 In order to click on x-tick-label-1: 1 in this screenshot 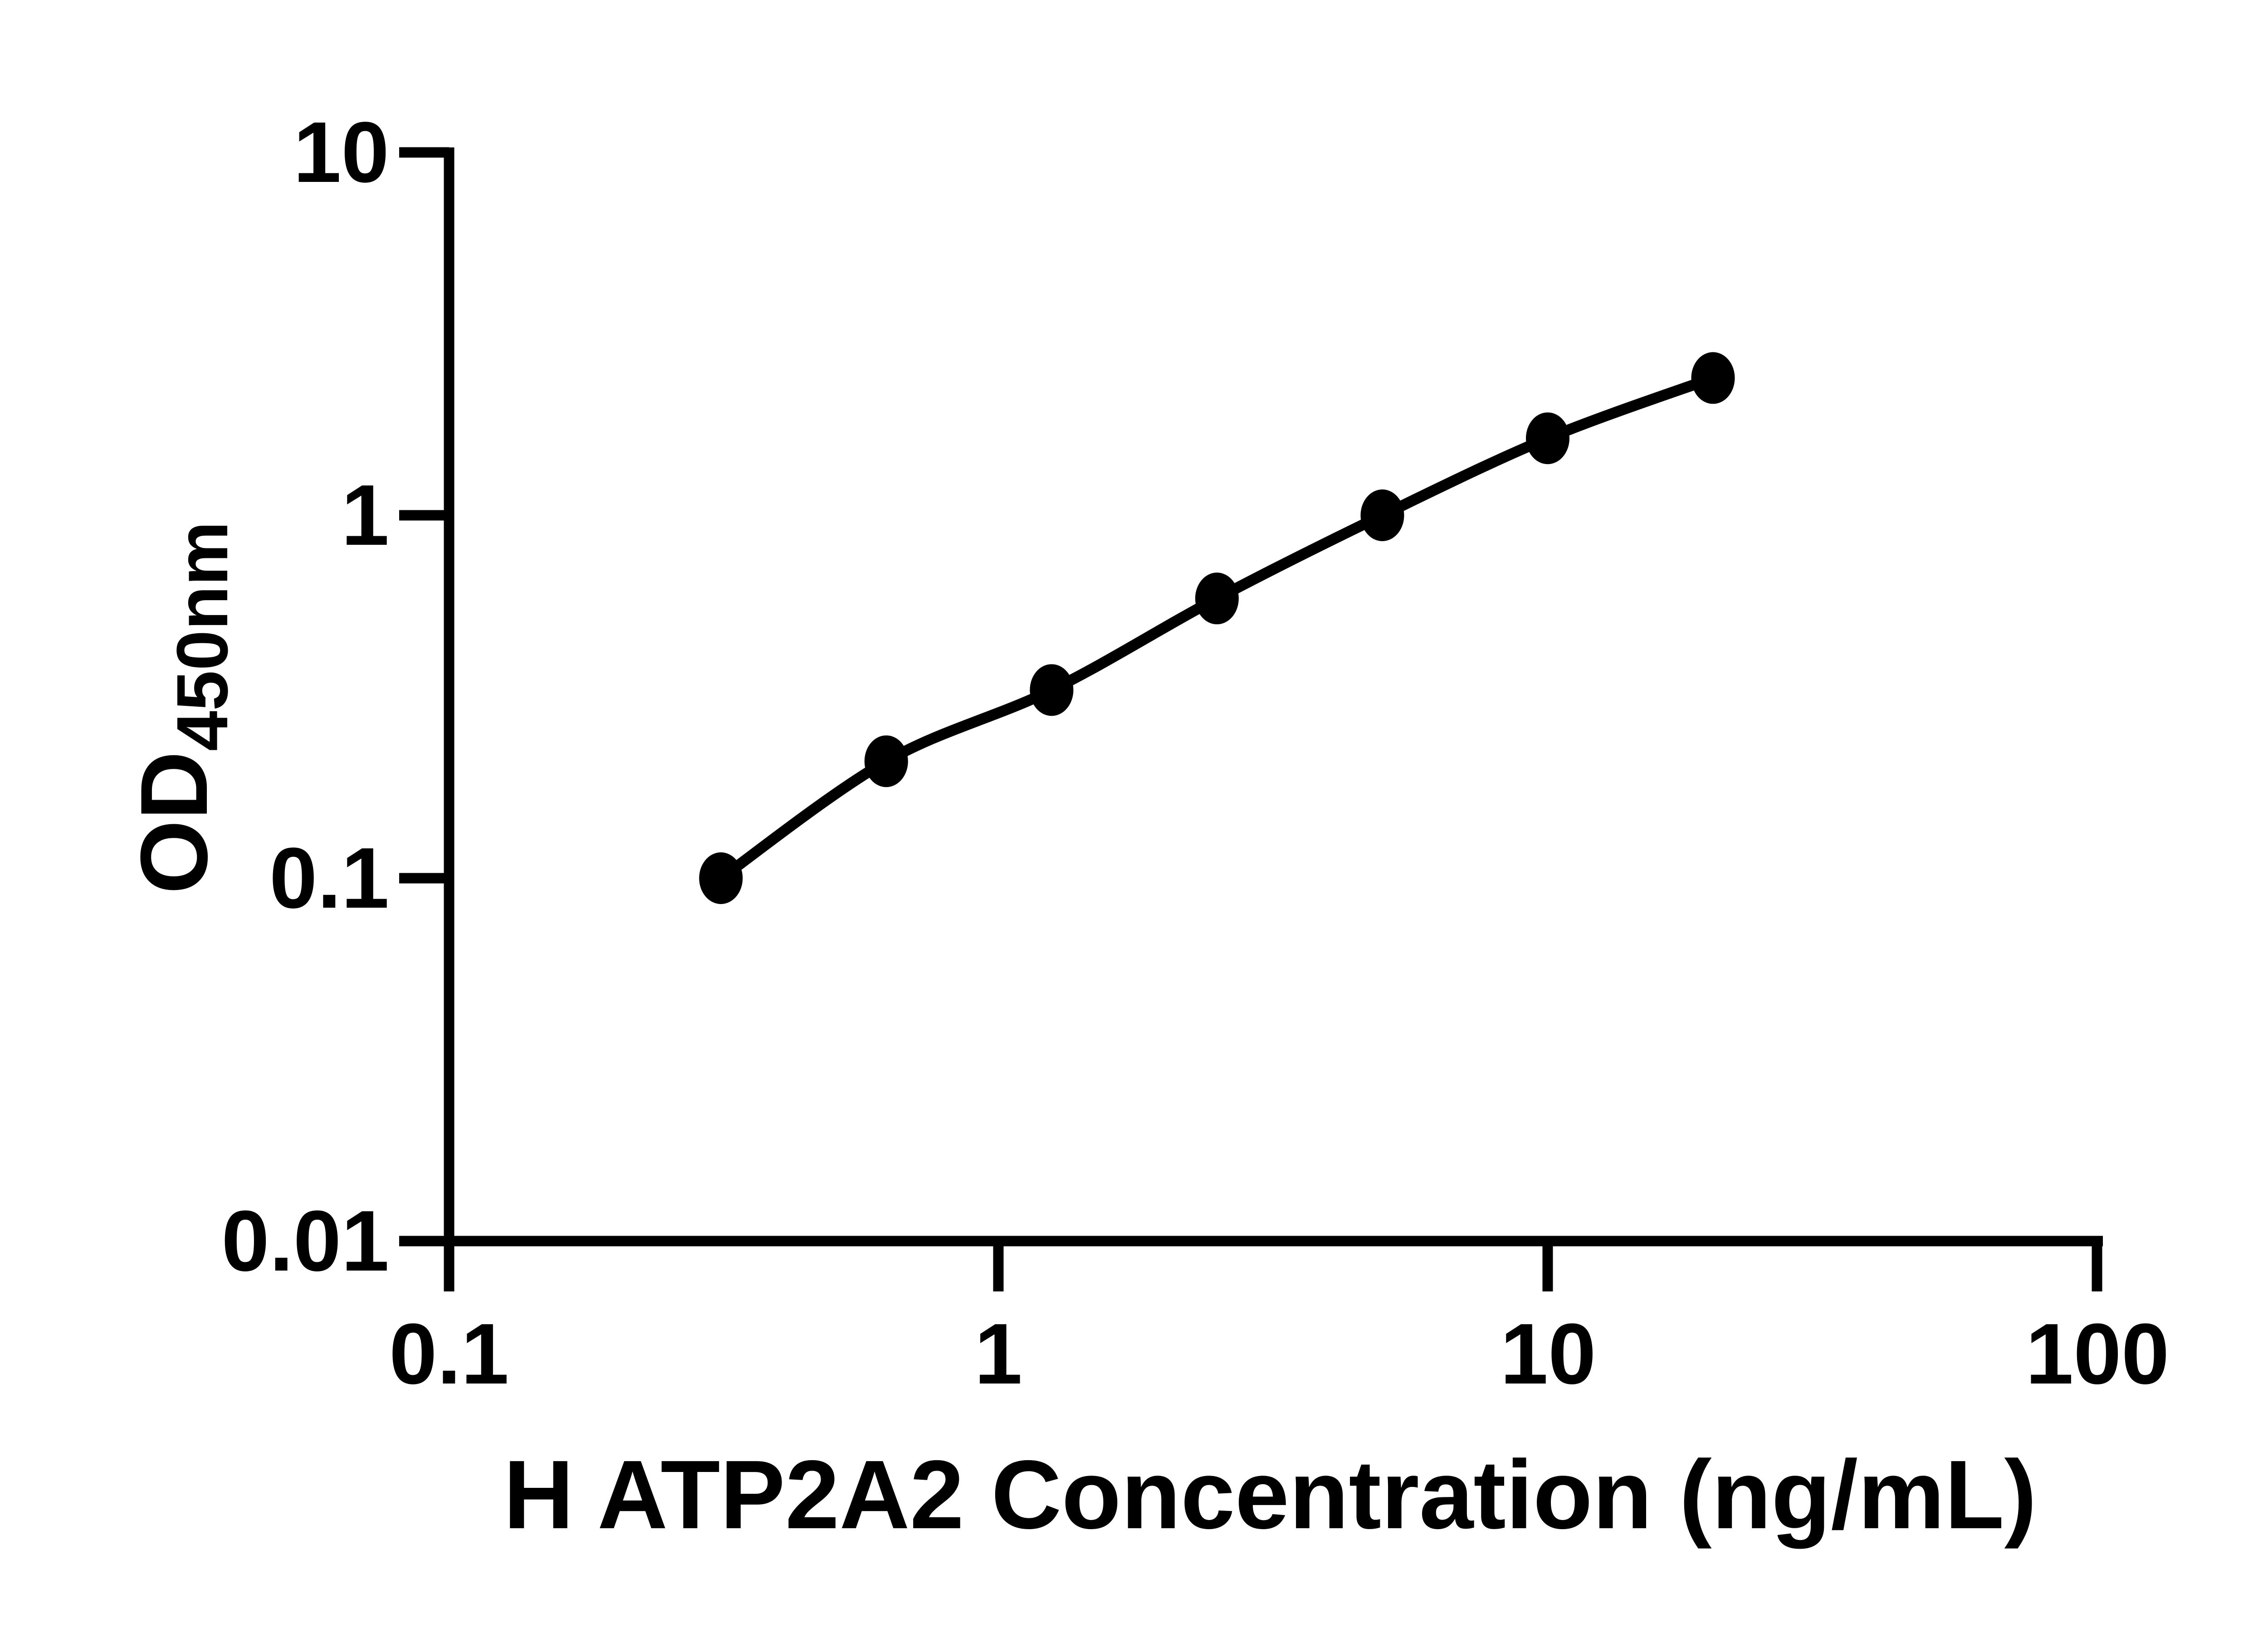, I will do `click(998, 1354)`.